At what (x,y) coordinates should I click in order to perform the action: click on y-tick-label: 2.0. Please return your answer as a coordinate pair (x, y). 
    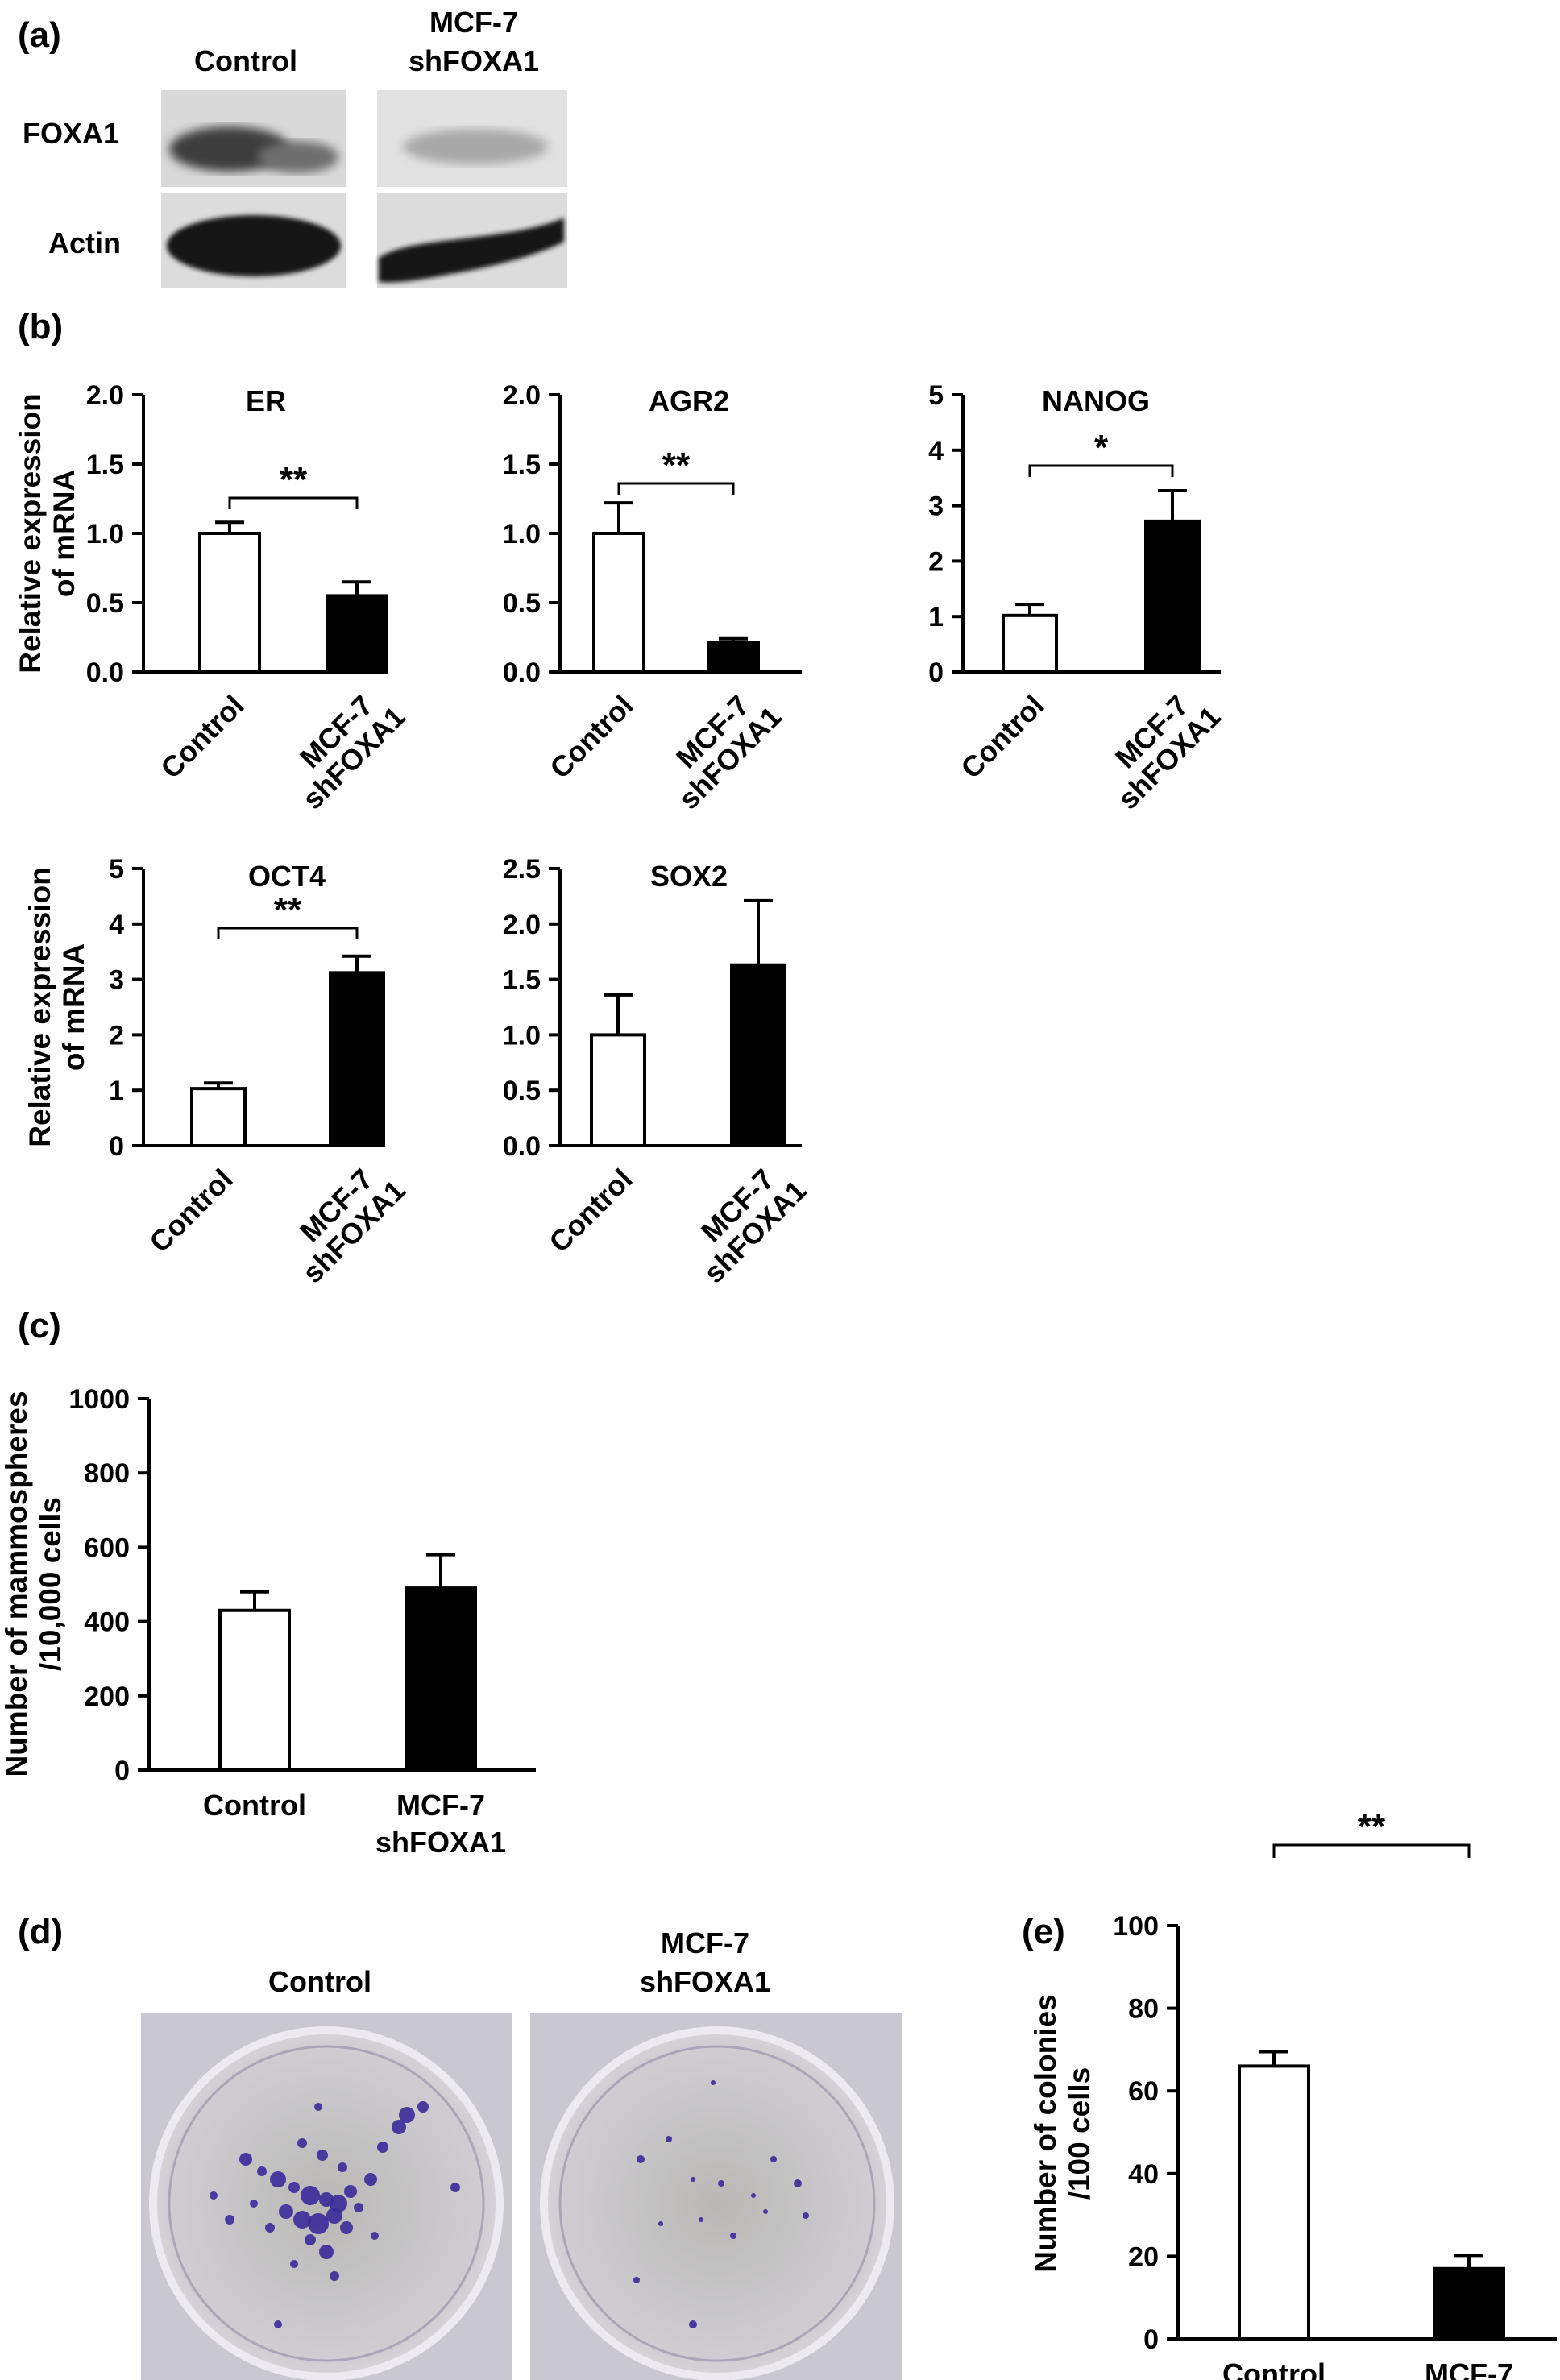
    Looking at the image, I should click on (522, 925).